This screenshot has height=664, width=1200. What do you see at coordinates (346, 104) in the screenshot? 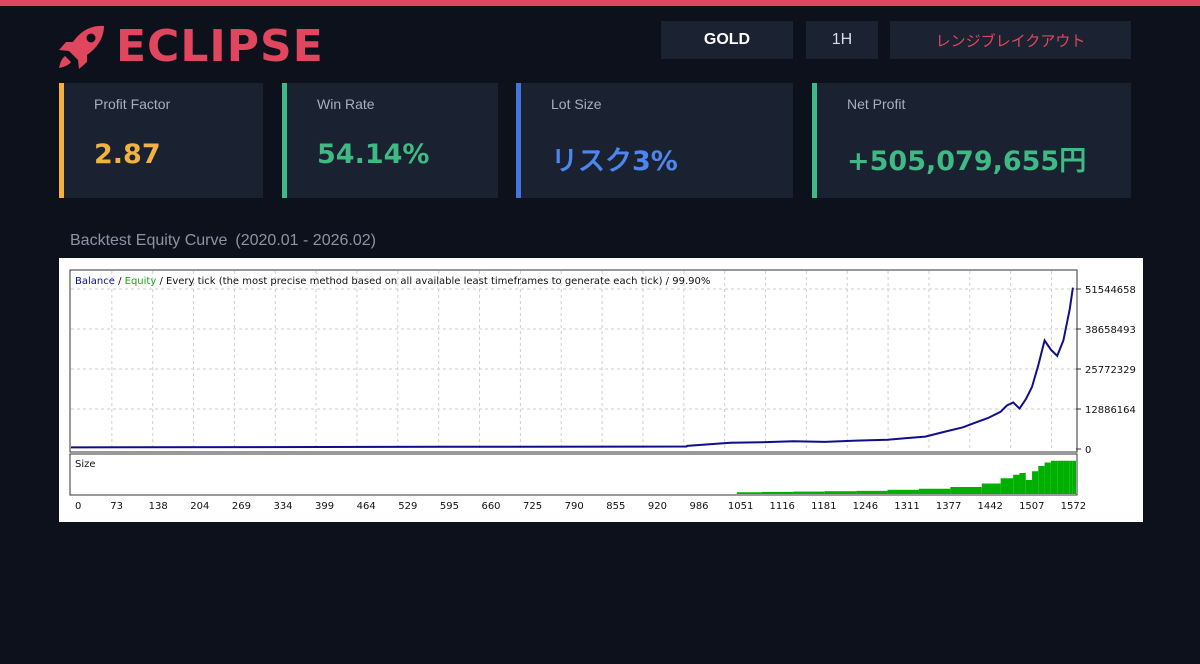
I see `stat-label: Win Rate` at bounding box center [346, 104].